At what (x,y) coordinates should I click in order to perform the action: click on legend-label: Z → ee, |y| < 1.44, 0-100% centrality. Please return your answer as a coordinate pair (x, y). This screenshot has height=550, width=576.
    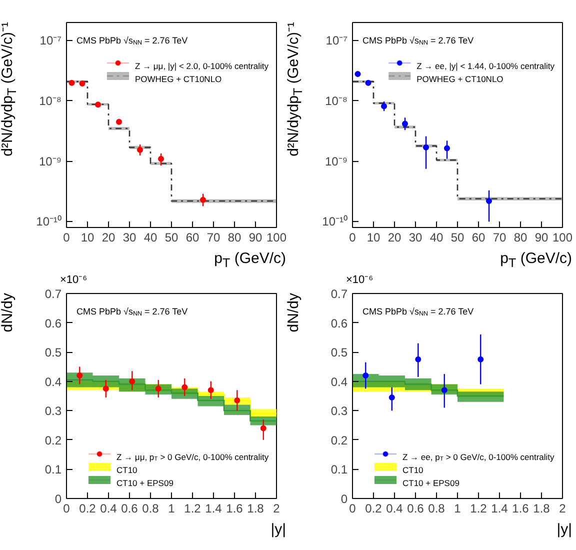
    Looking at the image, I should click on (486, 66).